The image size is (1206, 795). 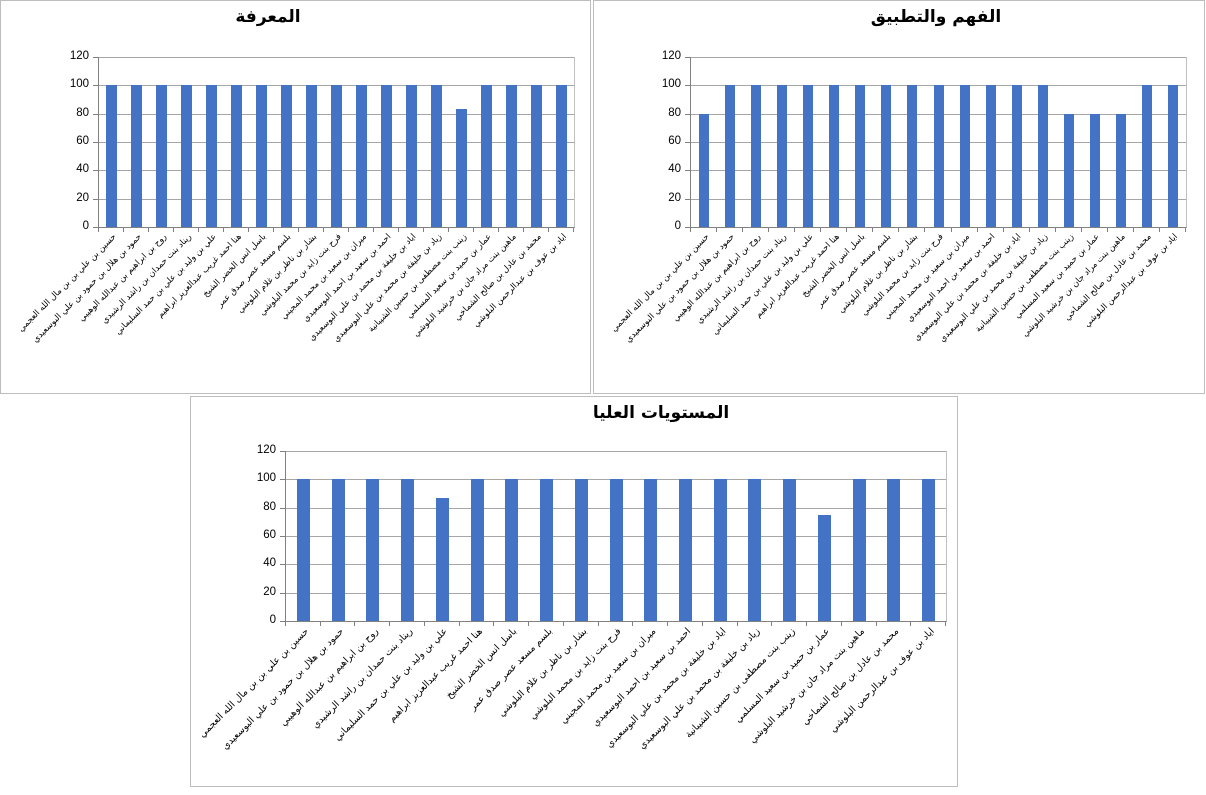 What do you see at coordinates (674, 169) in the screenshot?
I see `y-axis-label: 40` at bounding box center [674, 169].